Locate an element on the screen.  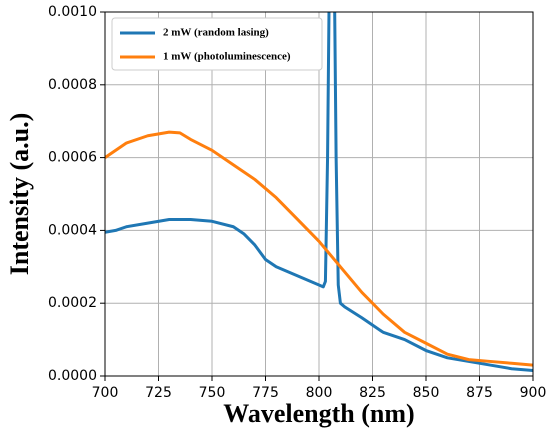
y-tick-label: 0.0002 is located at coordinates (72, 303).